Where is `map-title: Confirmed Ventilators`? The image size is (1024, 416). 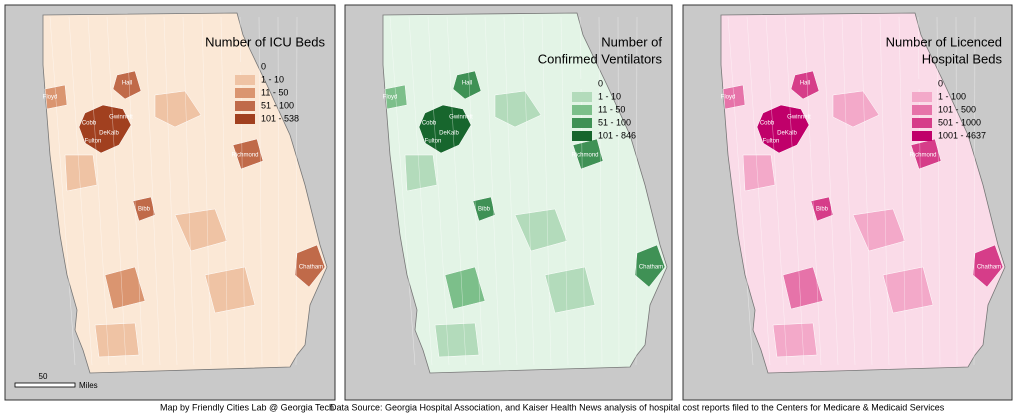 map-title: Confirmed Ventilators is located at coordinates (600, 58).